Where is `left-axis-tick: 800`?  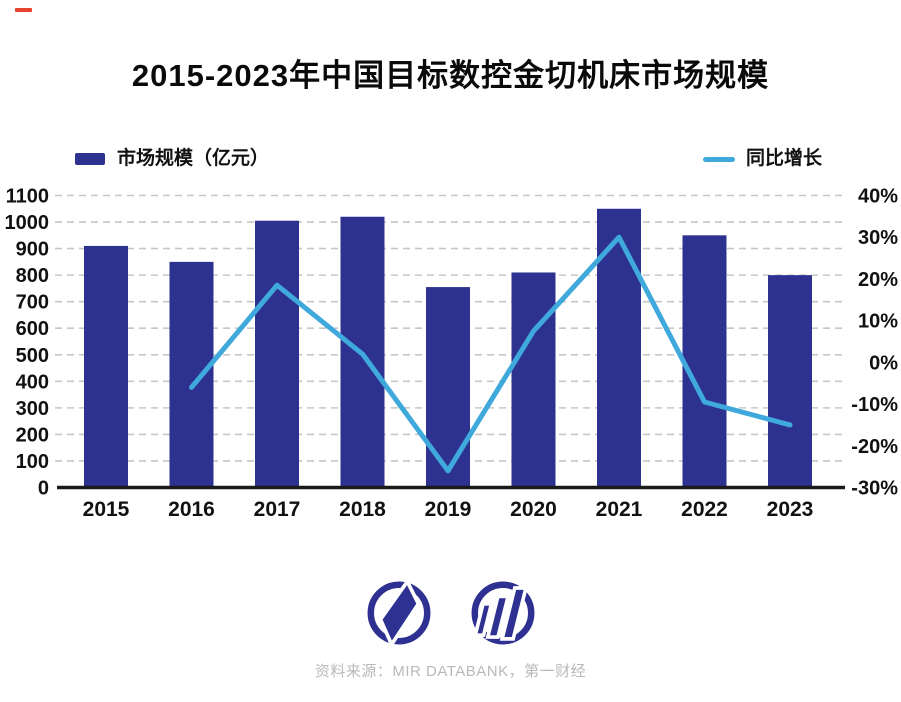
left-axis-tick: 800 is located at coordinates (32, 276).